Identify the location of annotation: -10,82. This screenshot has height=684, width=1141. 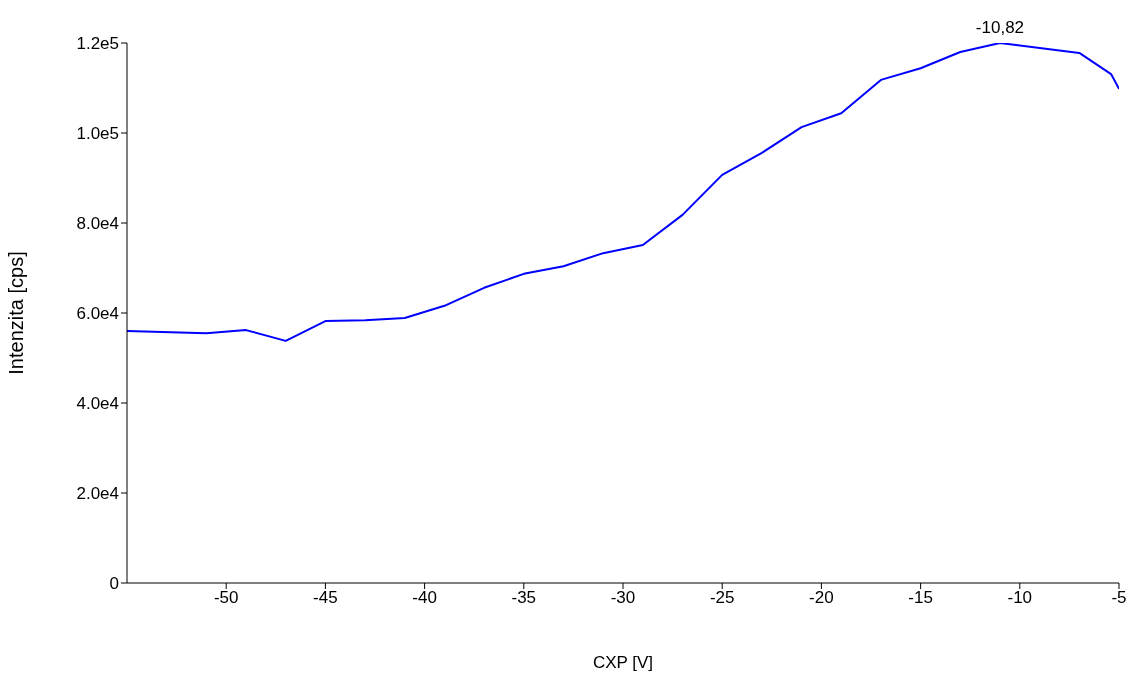
(1000, 27).